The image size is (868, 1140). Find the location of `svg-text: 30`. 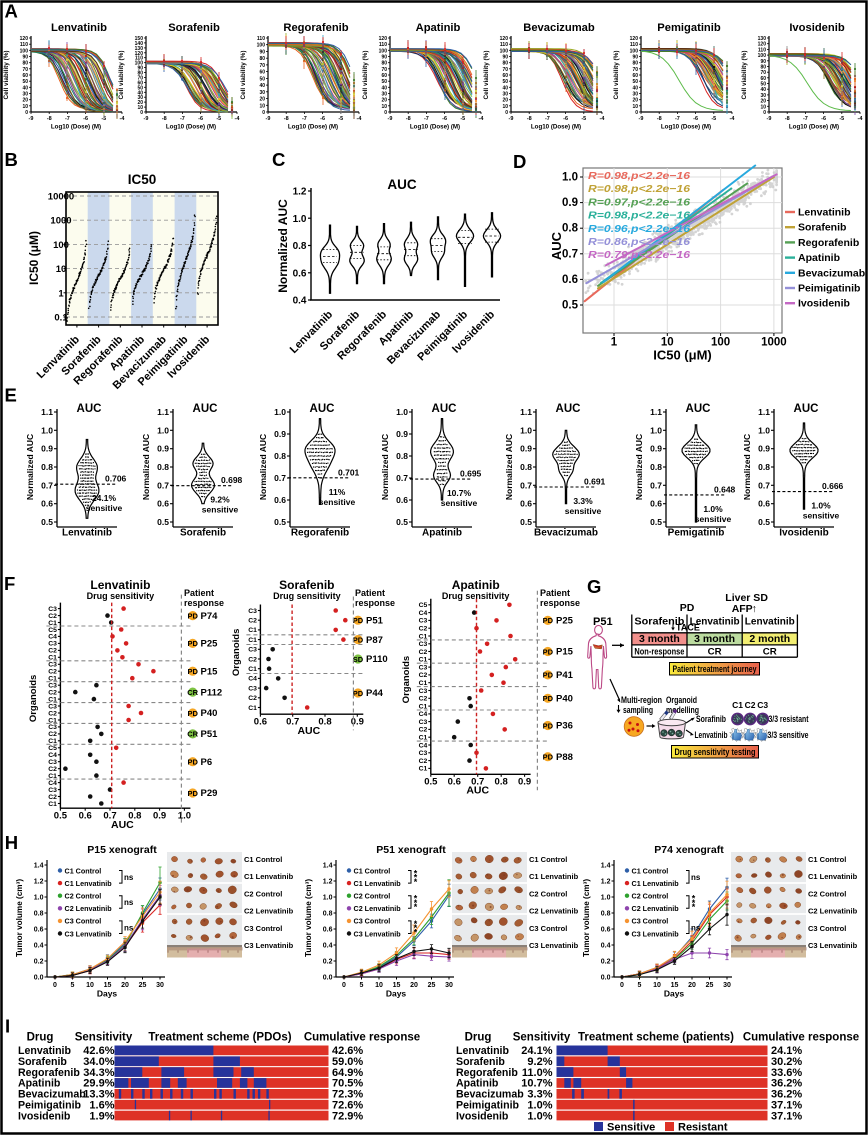

svg-text: 30 is located at coordinates (262, 93).